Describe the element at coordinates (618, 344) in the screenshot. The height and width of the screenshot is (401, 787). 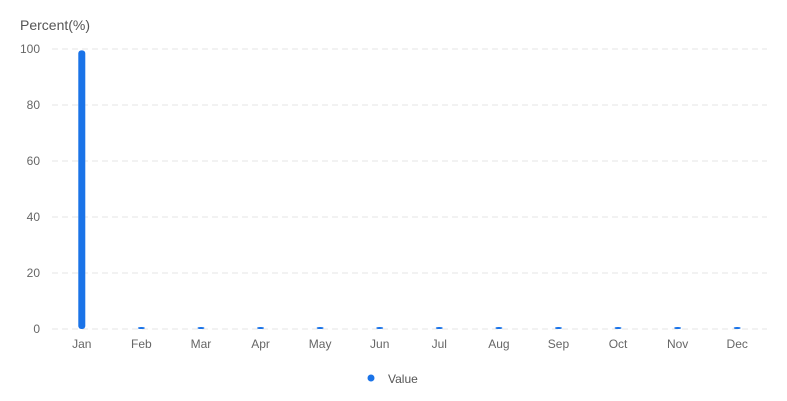
I see `x-tick-label: Oct` at that location.